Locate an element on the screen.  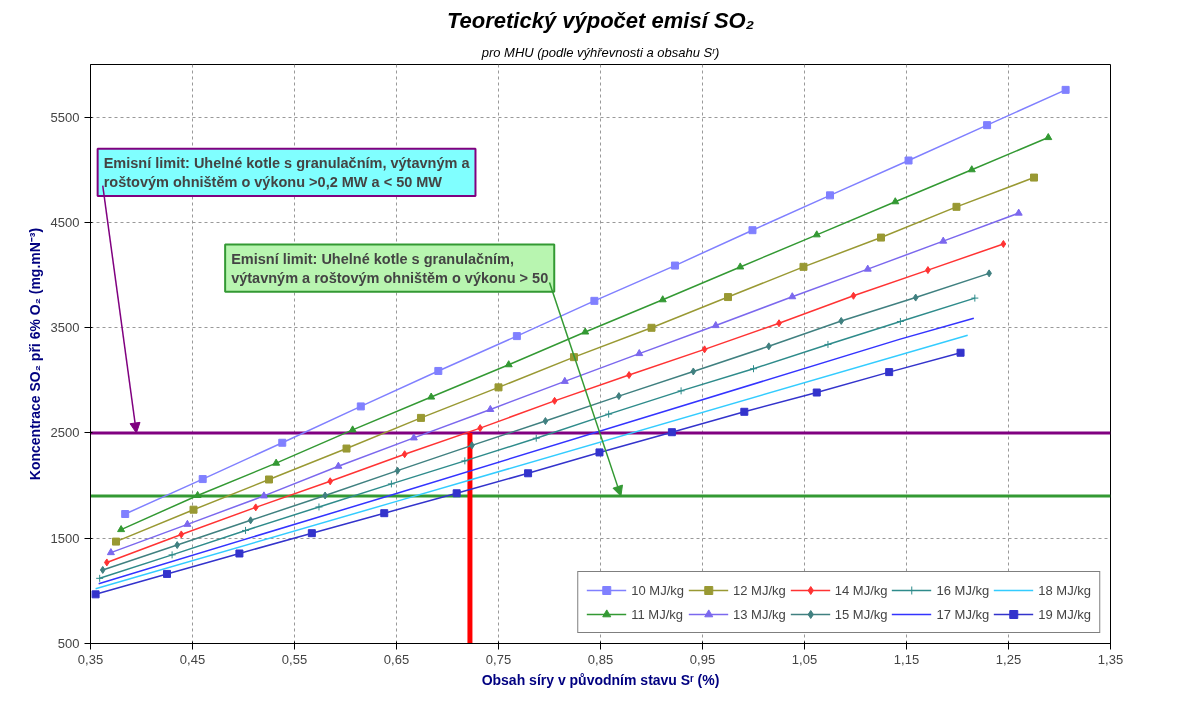
y-tick-label: 500 is located at coordinates (68, 643).